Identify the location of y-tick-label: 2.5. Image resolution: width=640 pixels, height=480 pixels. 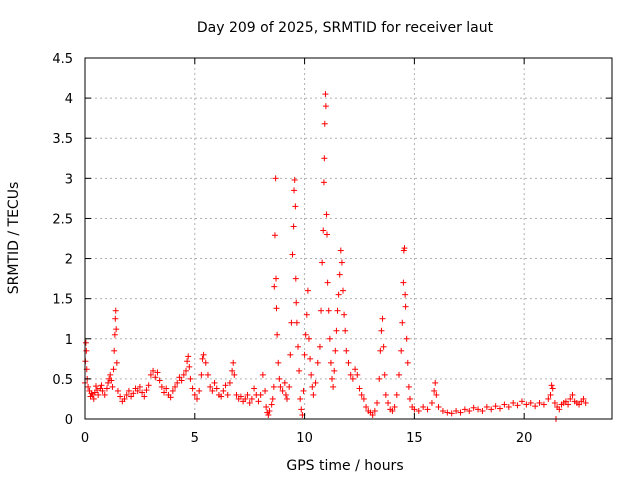
(62, 219).